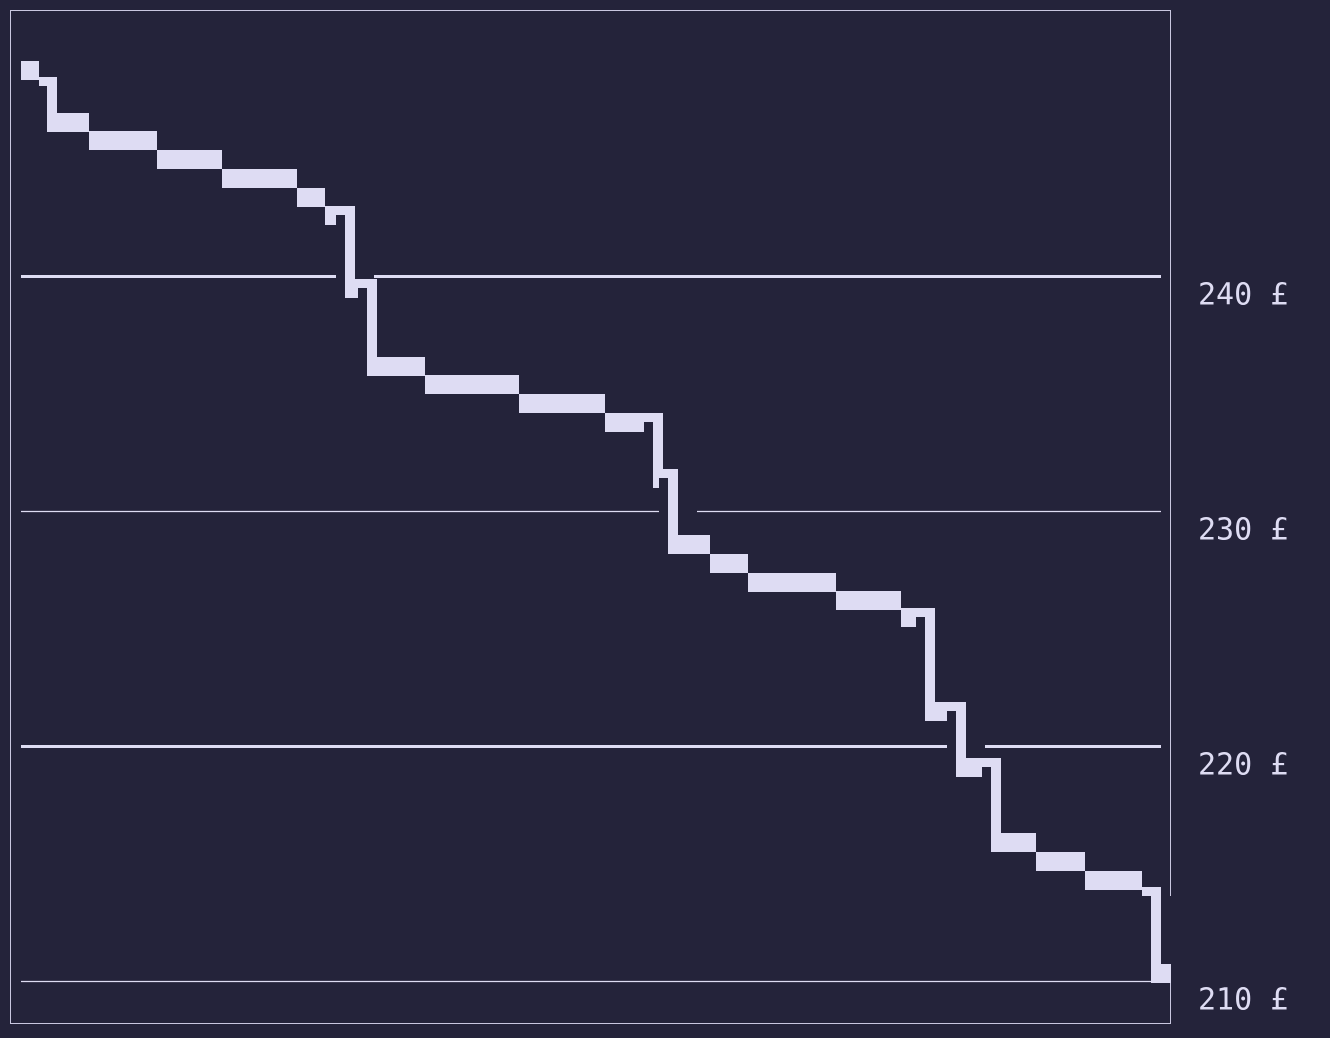  What do you see at coordinates (1243, 530) in the screenshot?
I see `y-tick-label-230: 230 £` at bounding box center [1243, 530].